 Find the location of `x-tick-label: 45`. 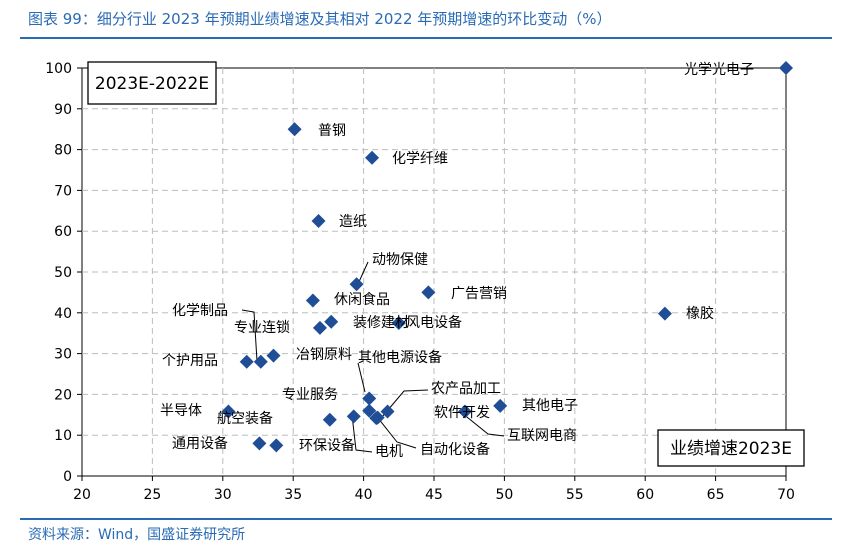

x-tick-label: 45 is located at coordinates (434, 495).